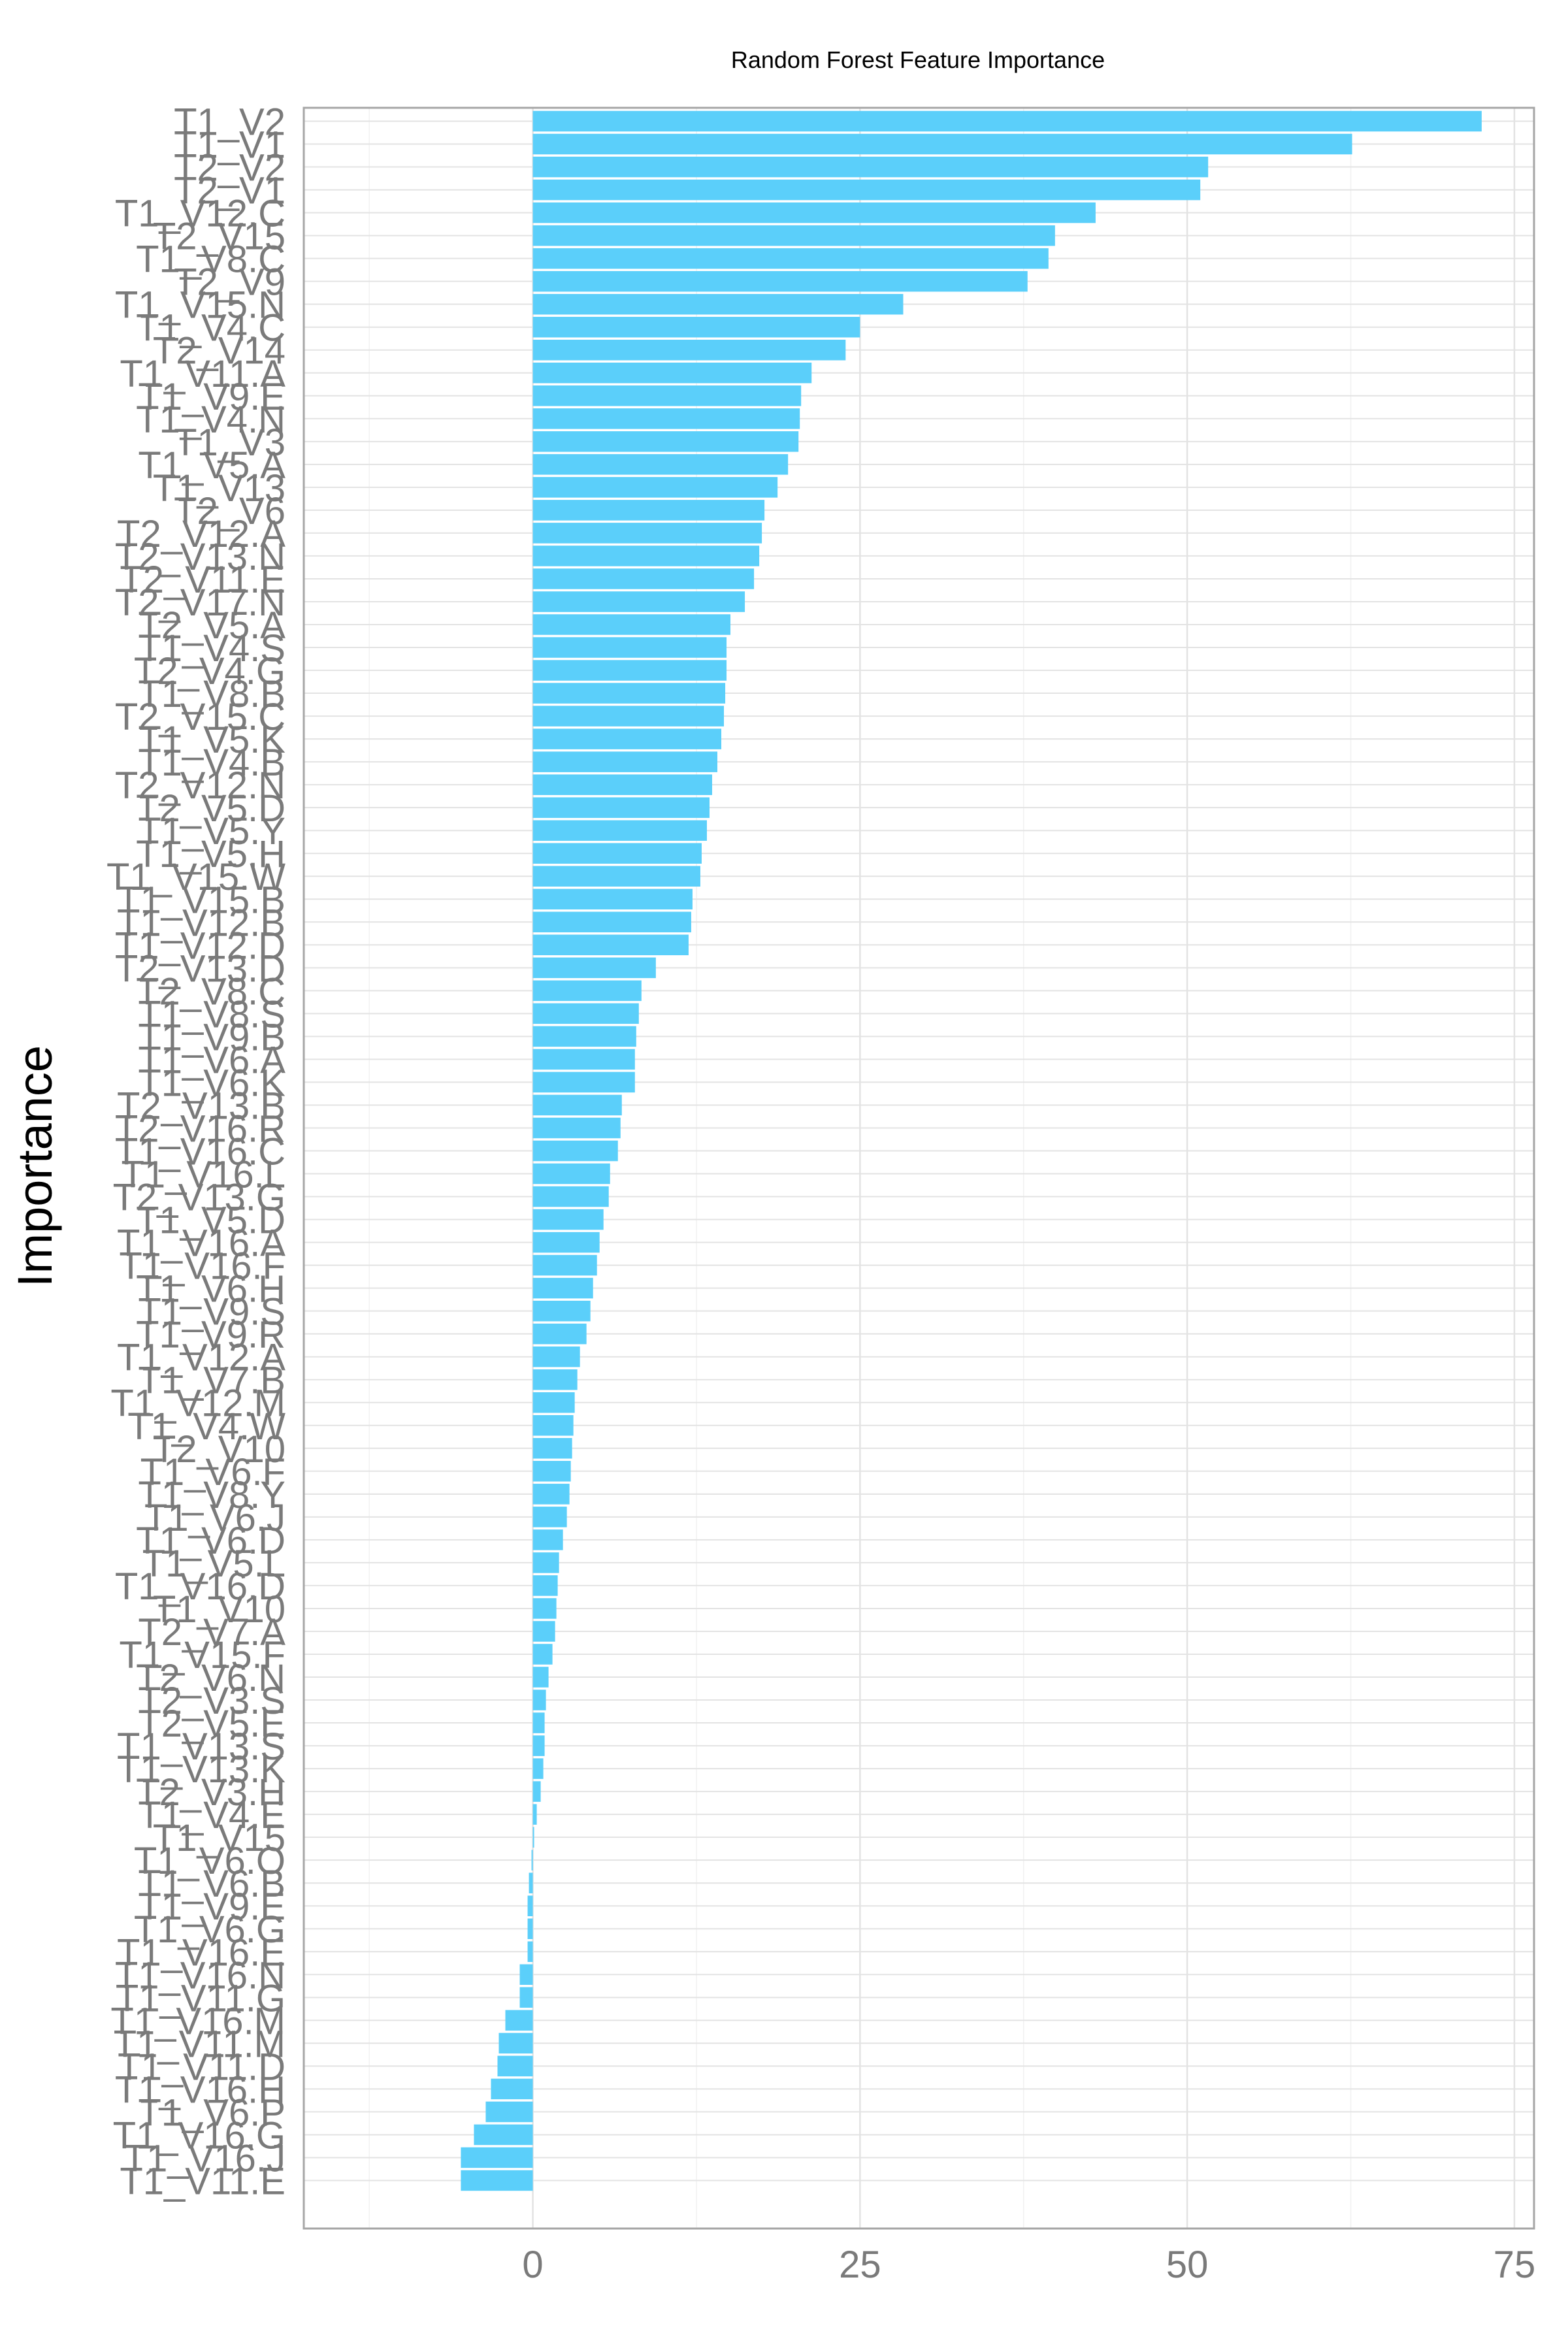 This screenshot has height=2352, width=1568. I want to click on category-label: T1_V12.A, so click(201, 1358).